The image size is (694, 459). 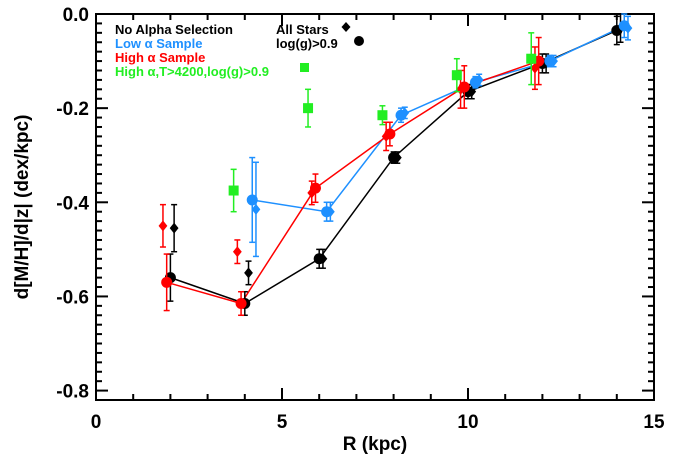 I want to click on y-tick-label: -0.8, so click(x=72, y=392).